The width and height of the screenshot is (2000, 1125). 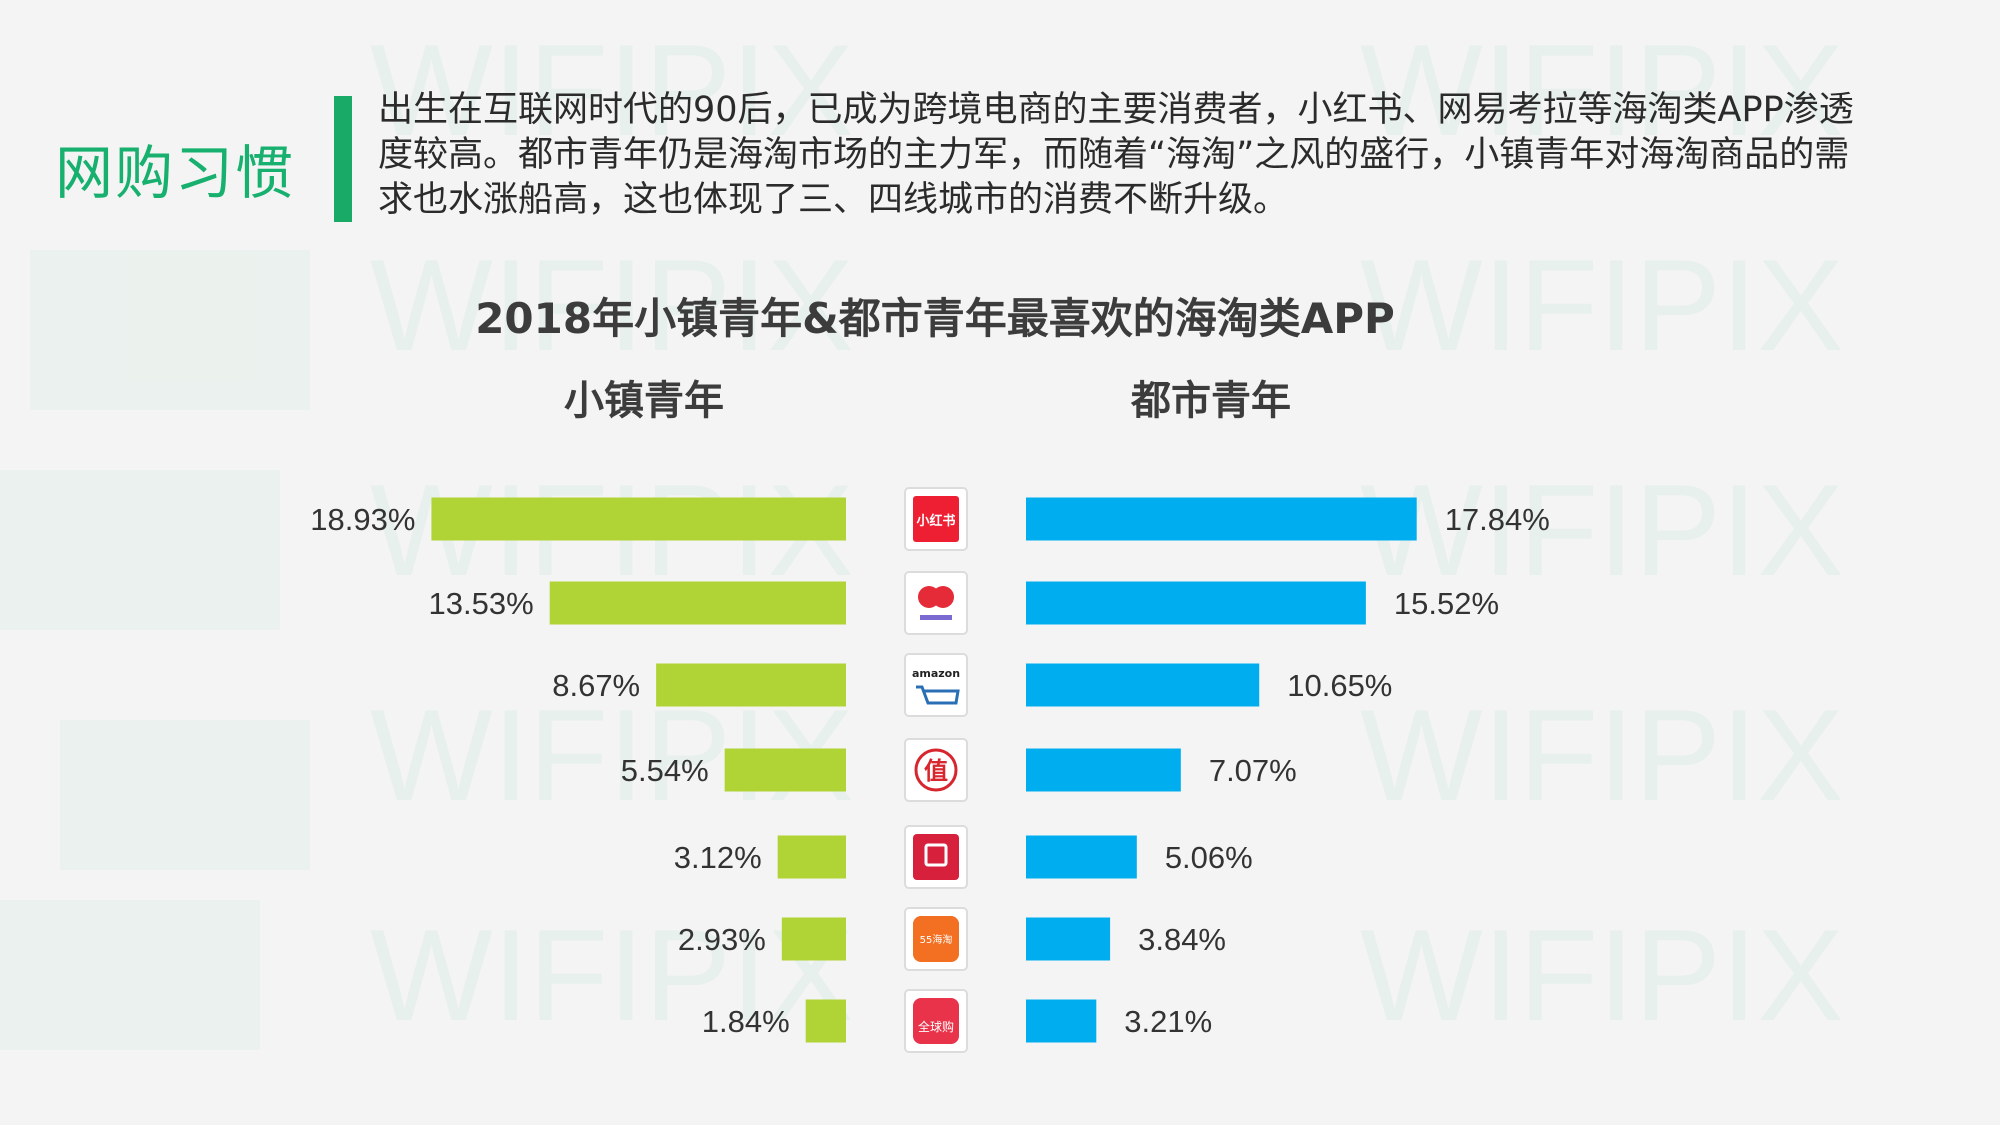 What do you see at coordinates (1497, 519) in the screenshot?
I see `value-label-right: 17.84%` at bounding box center [1497, 519].